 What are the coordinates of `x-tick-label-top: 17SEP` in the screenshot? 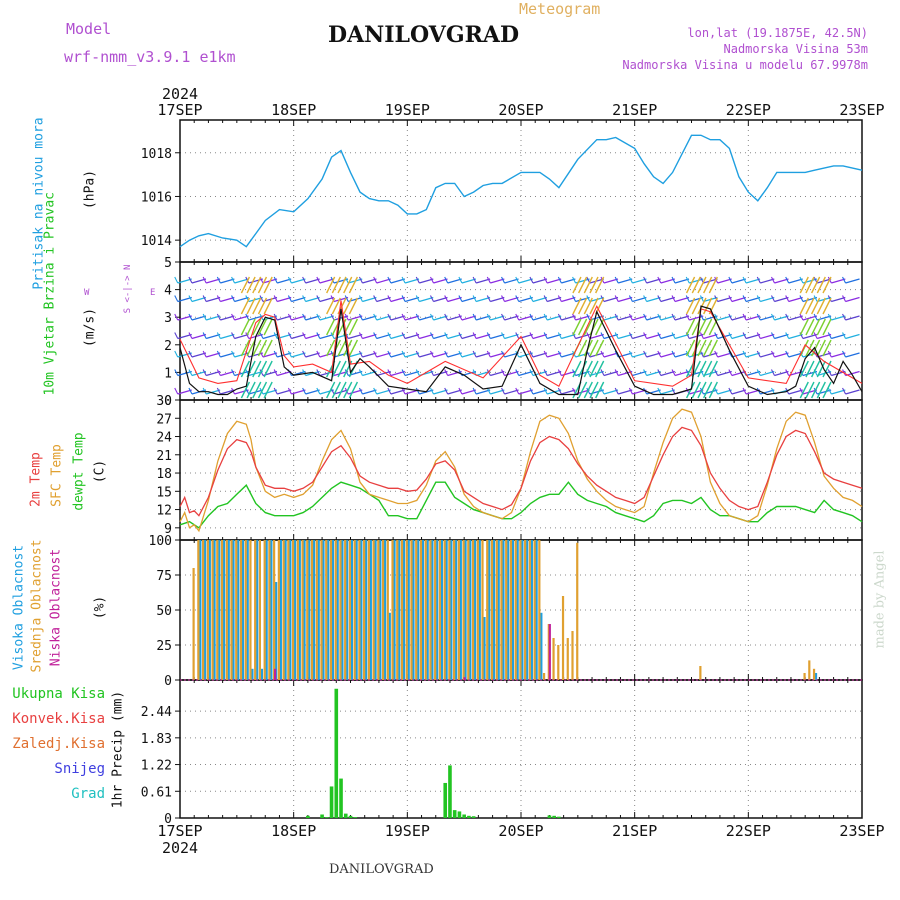 It's located at (179, 110).